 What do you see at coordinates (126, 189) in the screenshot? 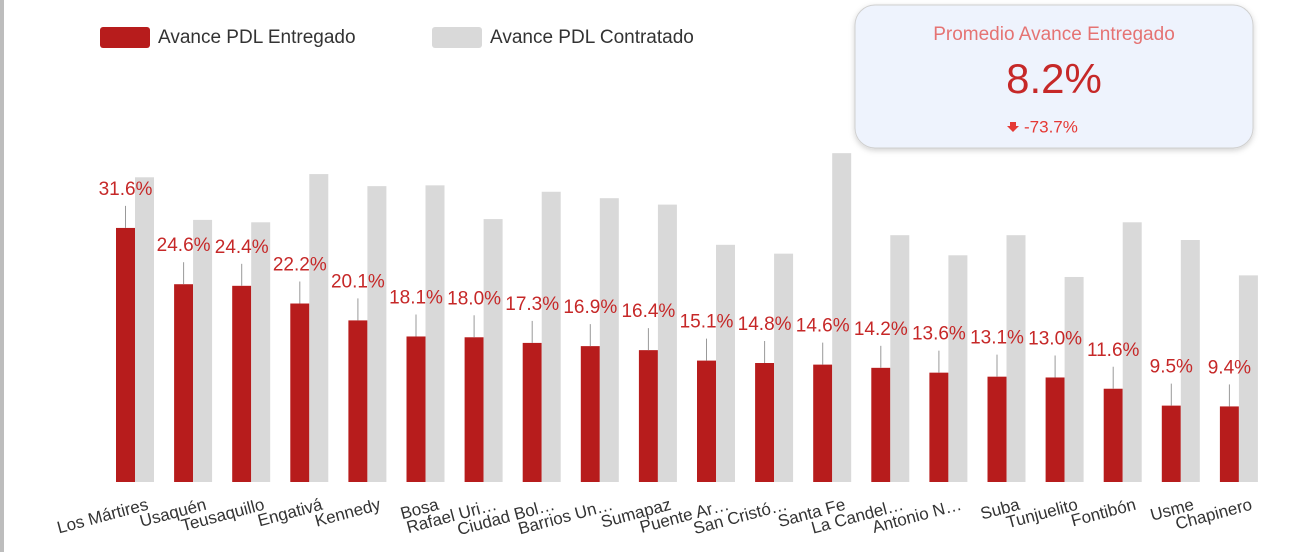
I see `data-label: 31.6%` at bounding box center [126, 189].